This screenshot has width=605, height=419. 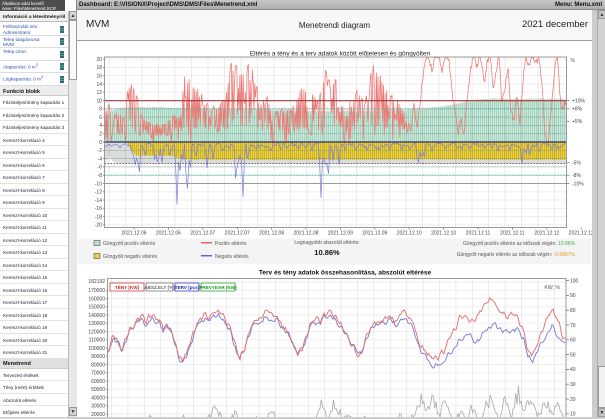 What do you see at coordinates (100, 176) in the screenshot?
I see `svg-text: -8` at bounding box center [100, 176].